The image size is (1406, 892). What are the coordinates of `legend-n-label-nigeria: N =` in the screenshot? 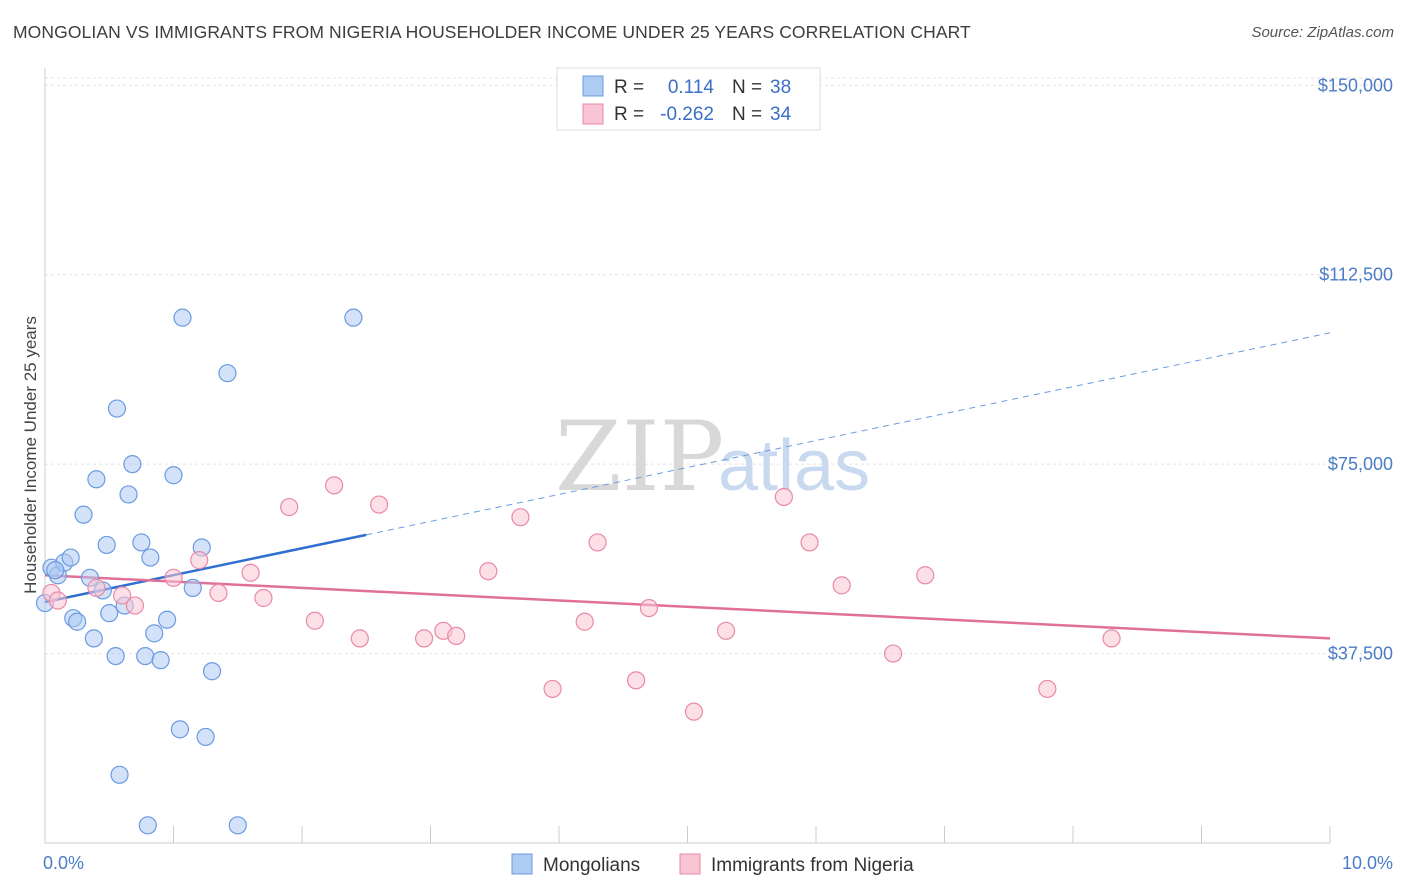 It's located at (747, 114).